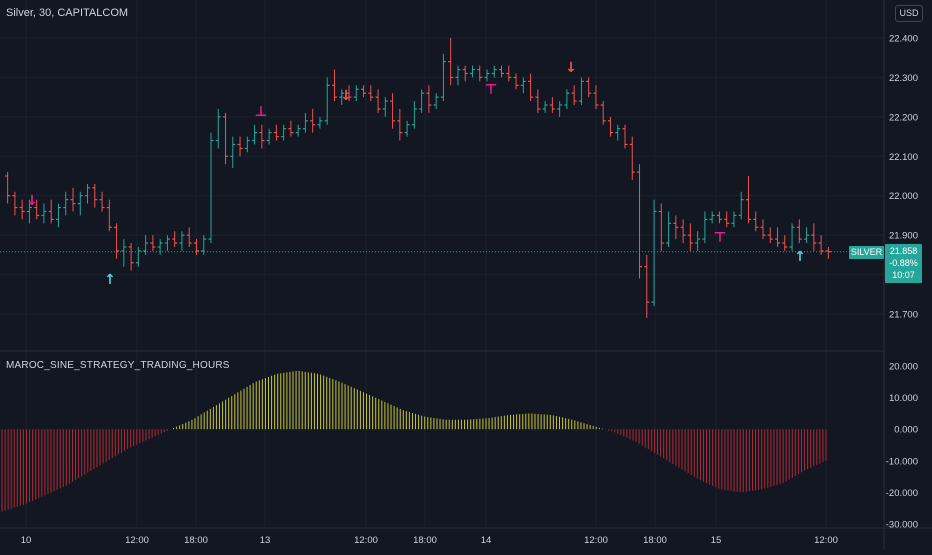 Image resolution: width=932 pixels, height=555 pixels. I want to click on price-tick-label: 22.300, so click(903, 78).